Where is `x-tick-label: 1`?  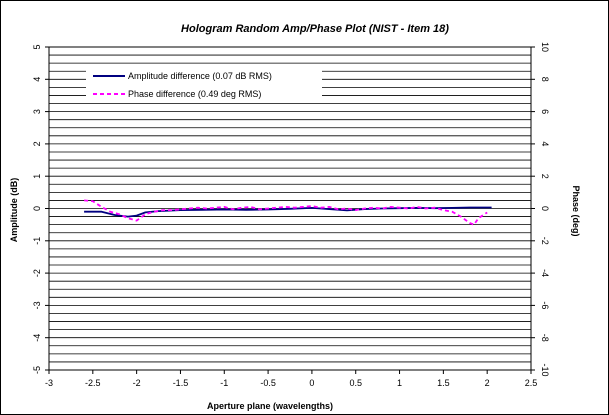
x-tick-label: 1 is located at coordinates (399, 383).